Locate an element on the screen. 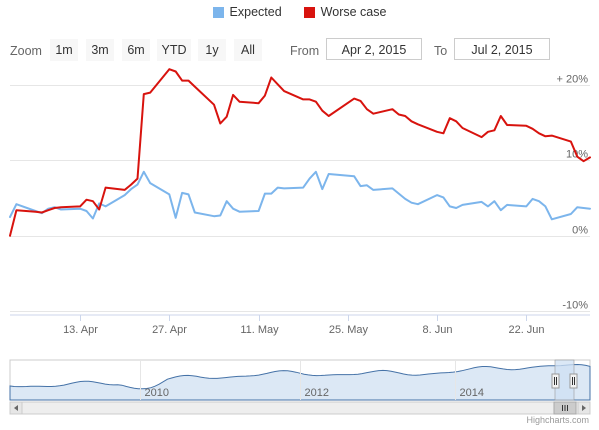 The image size is (599, 430). y-tick-label: -10% is located at coordinates (575, 306).